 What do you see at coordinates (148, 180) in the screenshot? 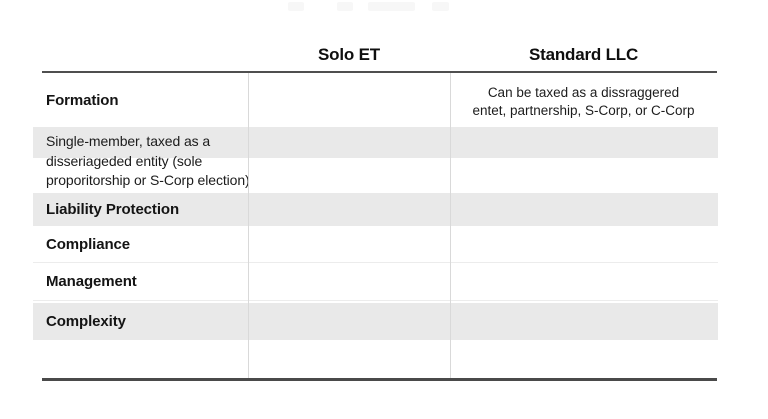
I see `row-label-line: proporitorship or S-Corp election)` at bounding box center [148, 180].